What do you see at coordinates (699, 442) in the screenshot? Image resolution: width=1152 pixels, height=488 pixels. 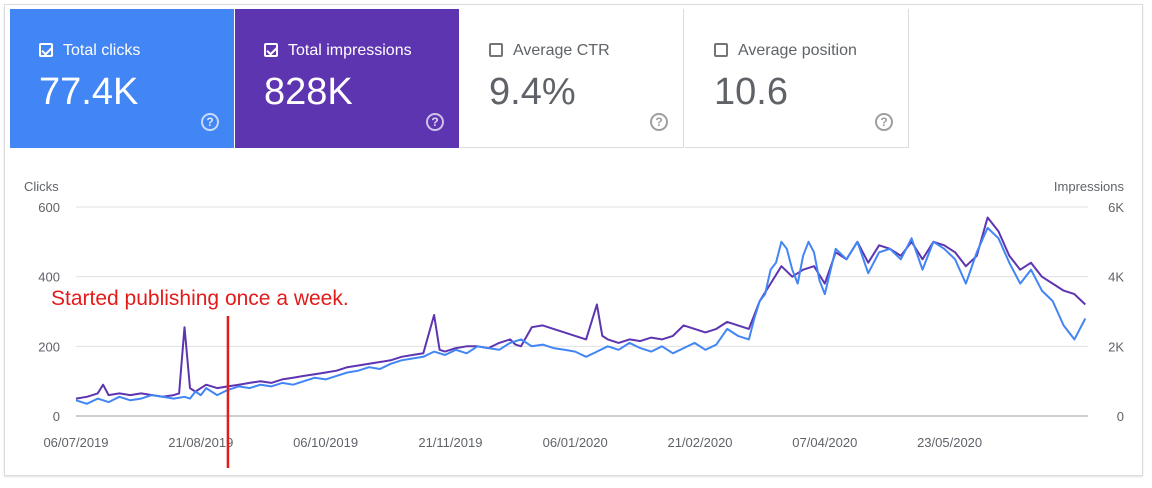 I see `x-tick-label: 21/02/2020` at bounding box center [699, 442].